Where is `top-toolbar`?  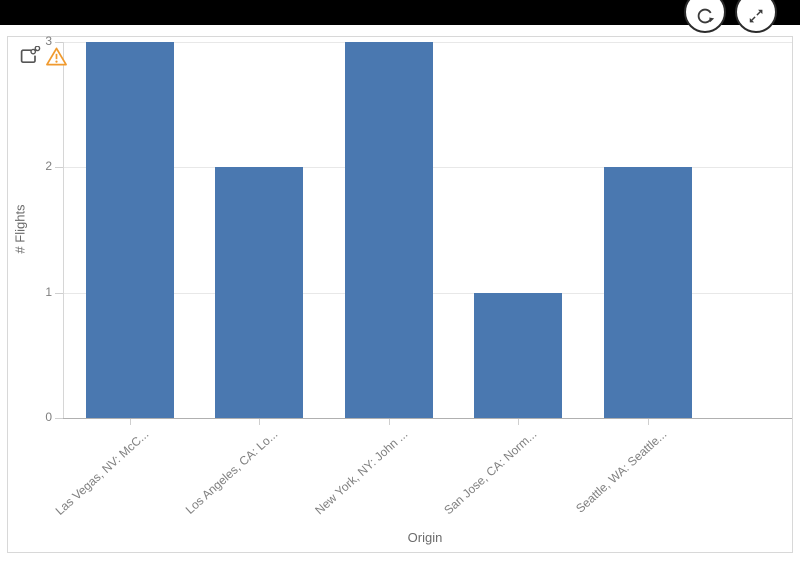 top-toolbar is located at coordinates (400, 12).